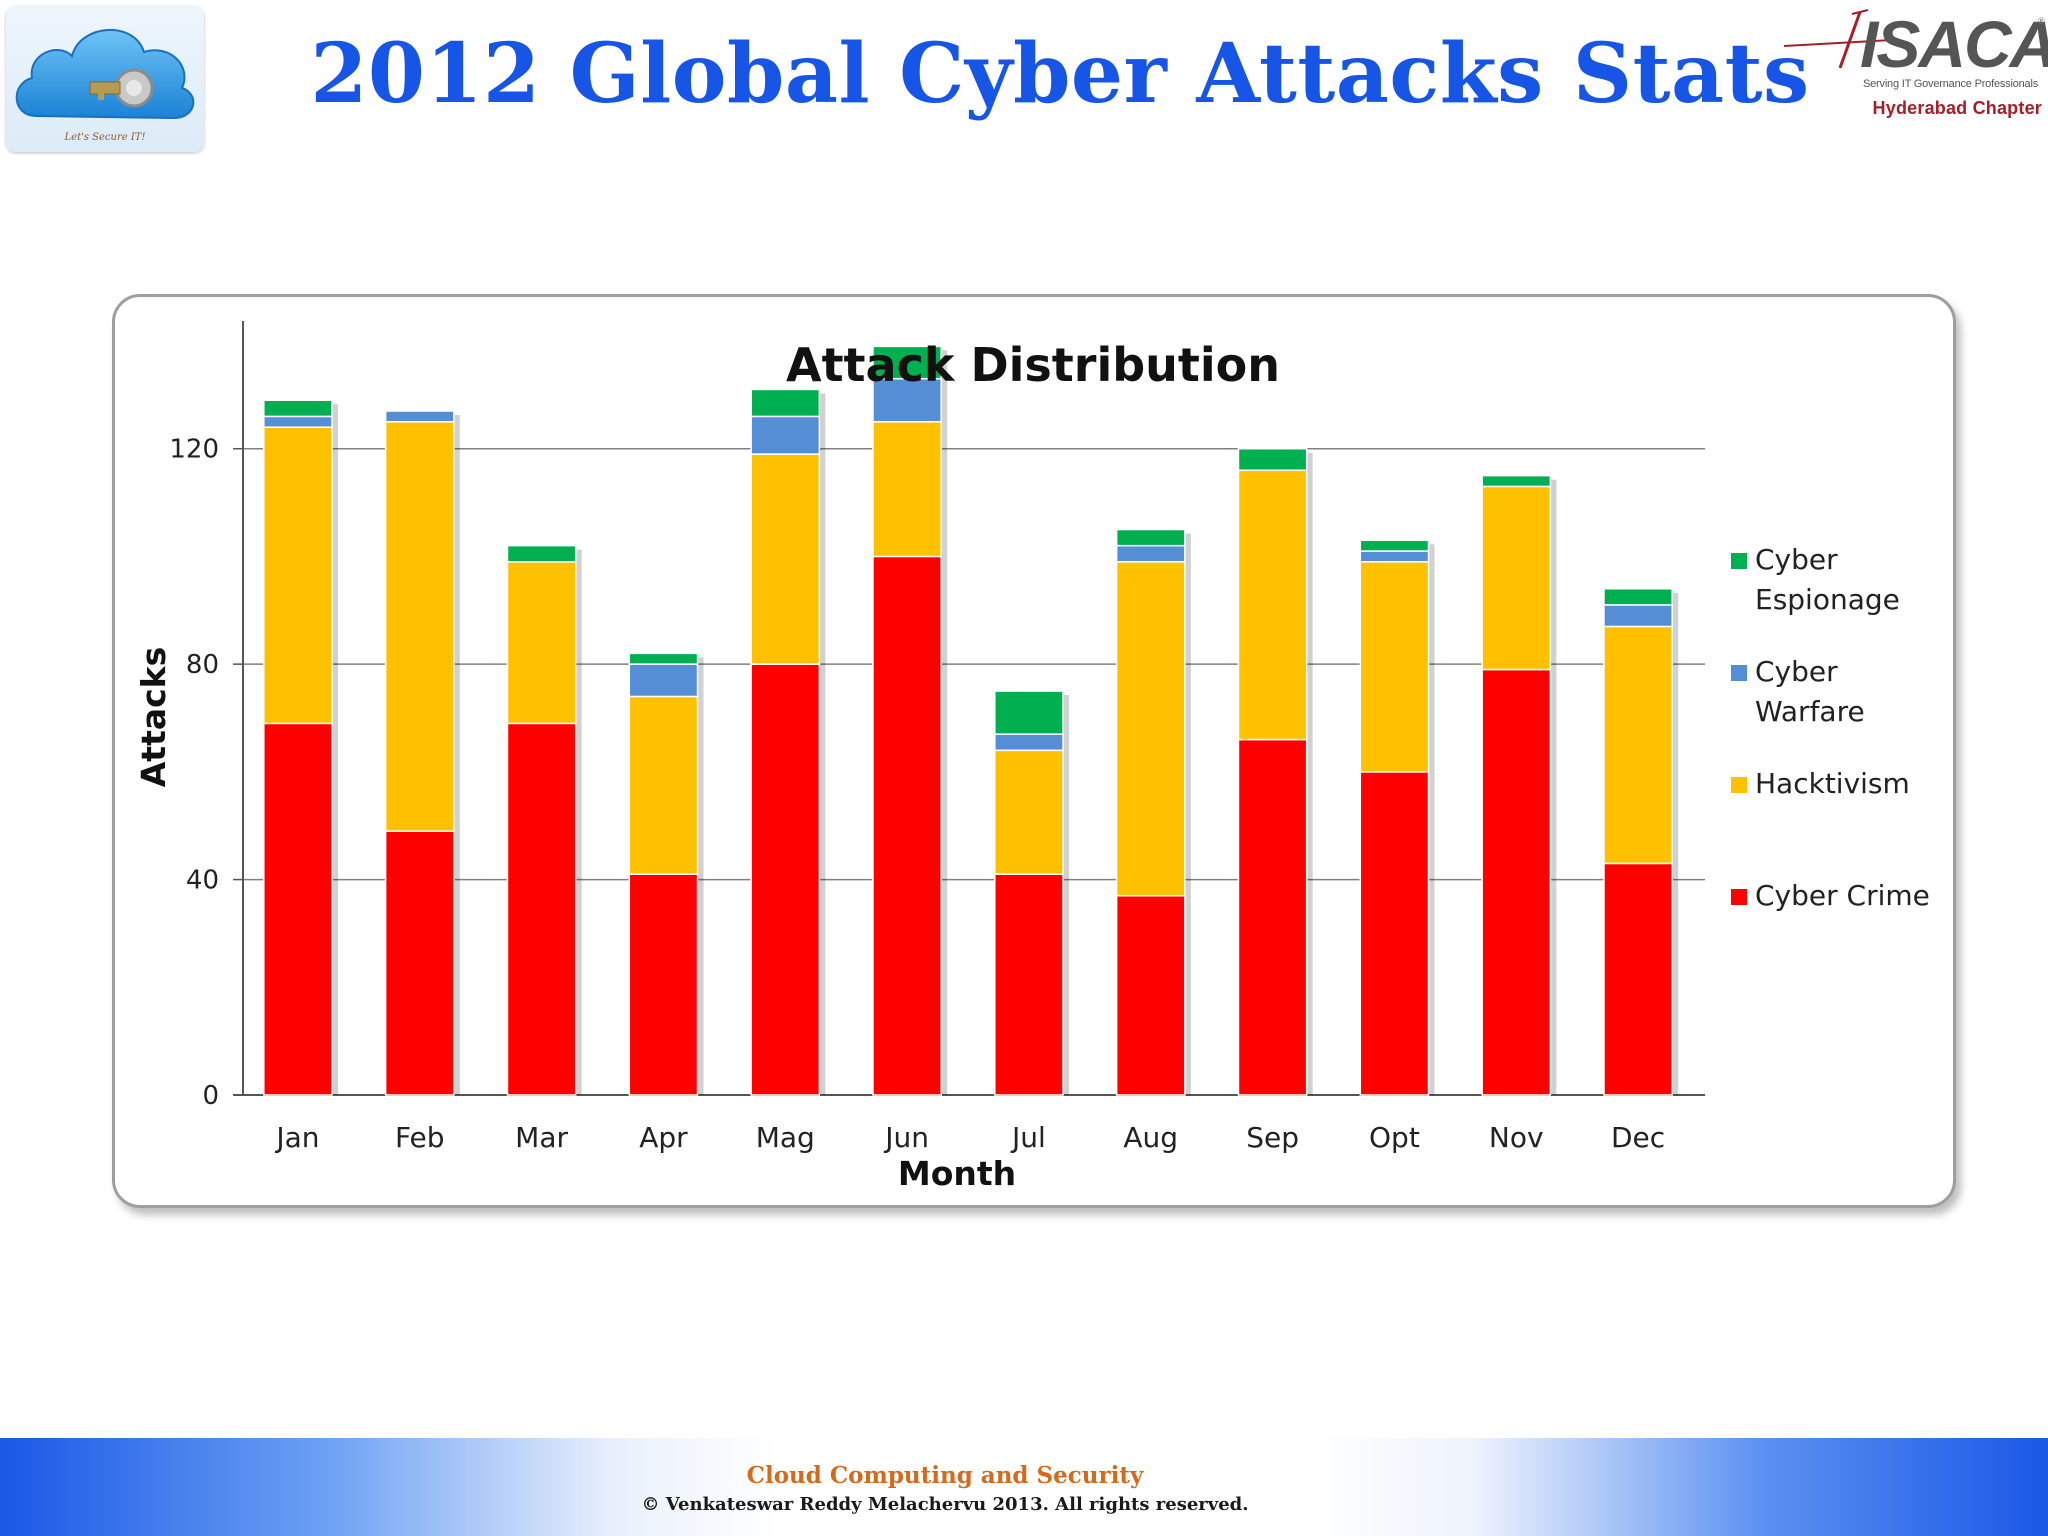 This screenshot has width=2048, height=1536. I want to click on isaca-chapter: Hyderabad Chapter, so click(1957, 108).